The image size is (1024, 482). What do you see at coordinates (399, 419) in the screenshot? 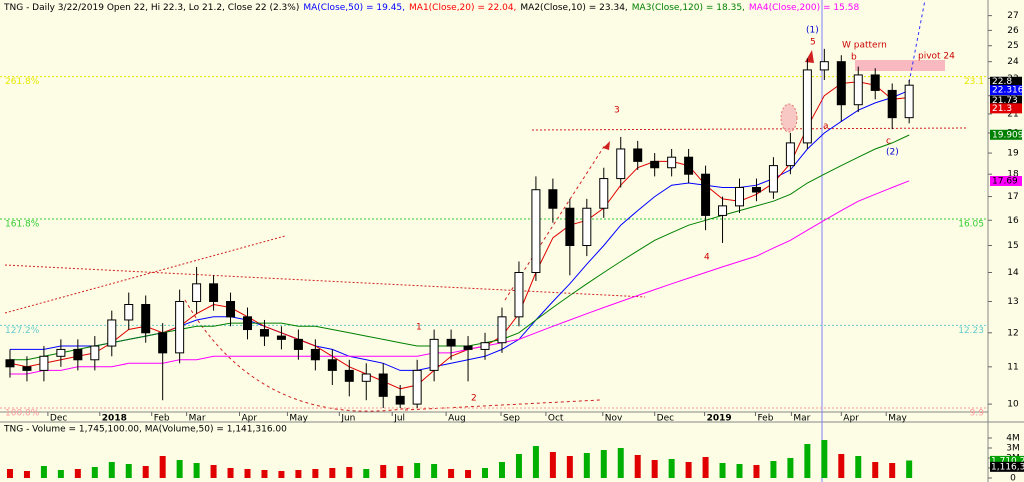
I see `x-tick-label: Jul` at bounding box center [399, 419].